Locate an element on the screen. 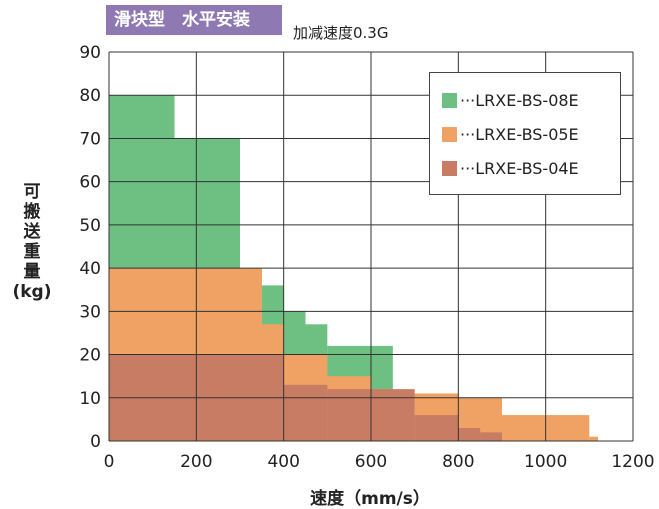 This screenshot has width=659, height=509. y-tick-label-9: 90 is located at coordinates (90, 53).